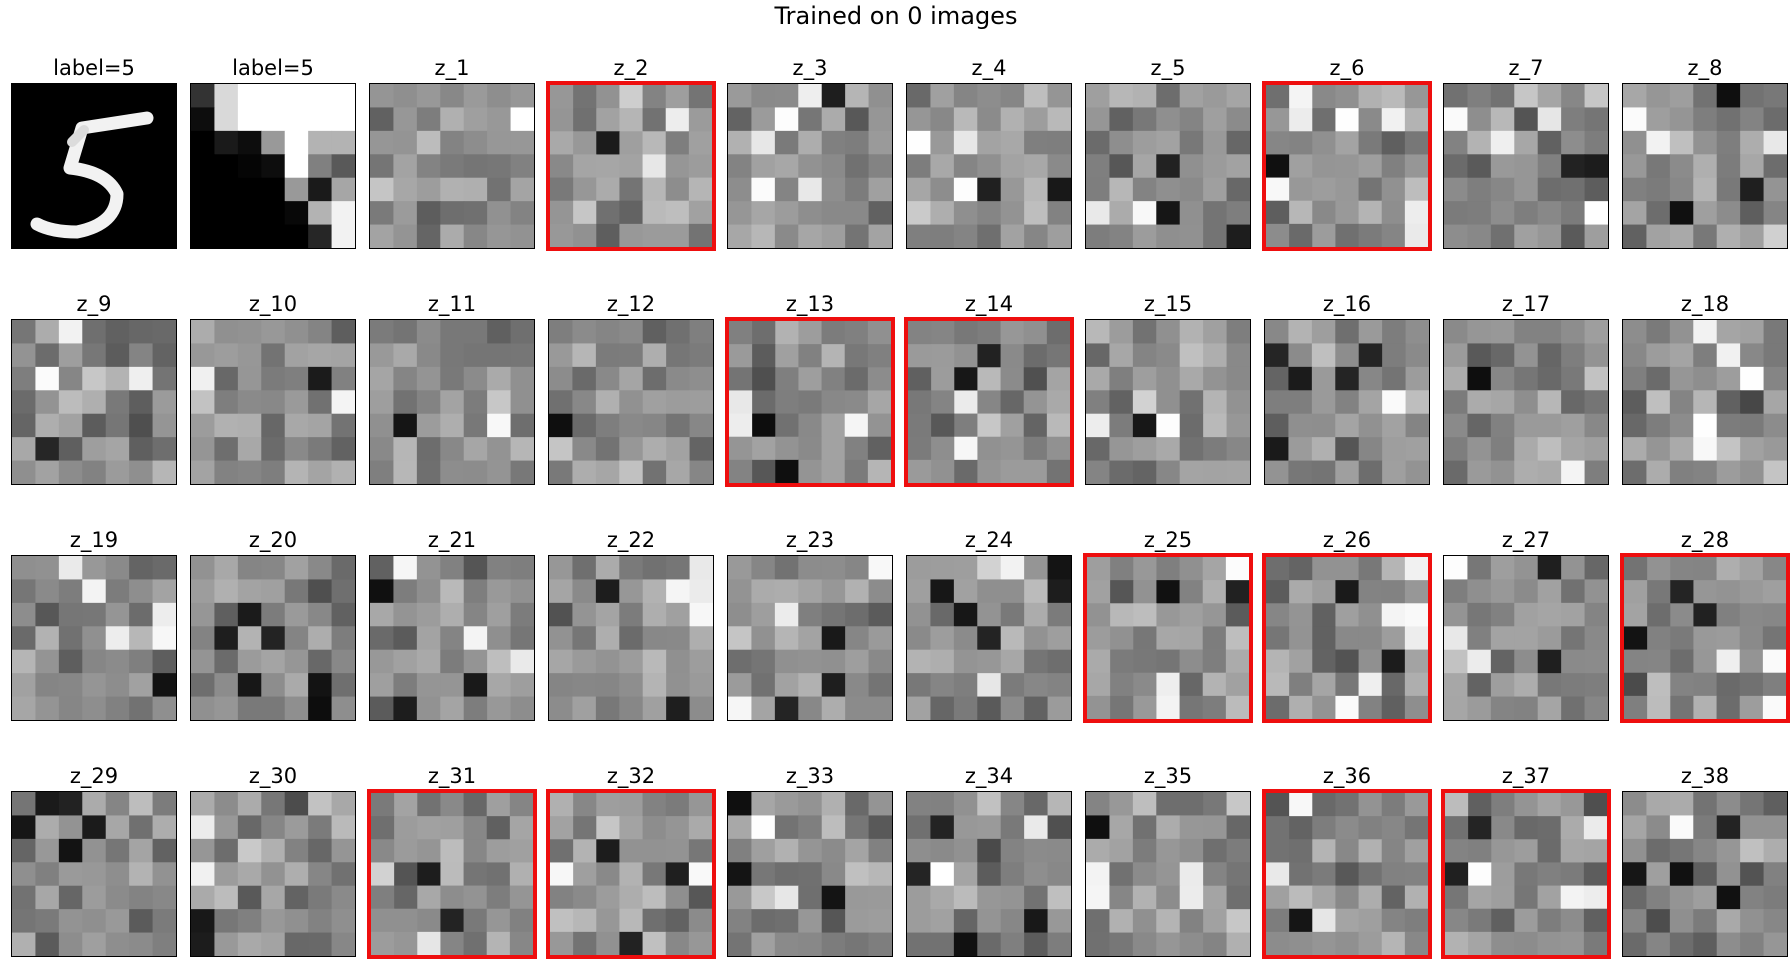 This screenshot has height=964, width=1792. I want to click on panel-title: z_8, so click(1705, 68).